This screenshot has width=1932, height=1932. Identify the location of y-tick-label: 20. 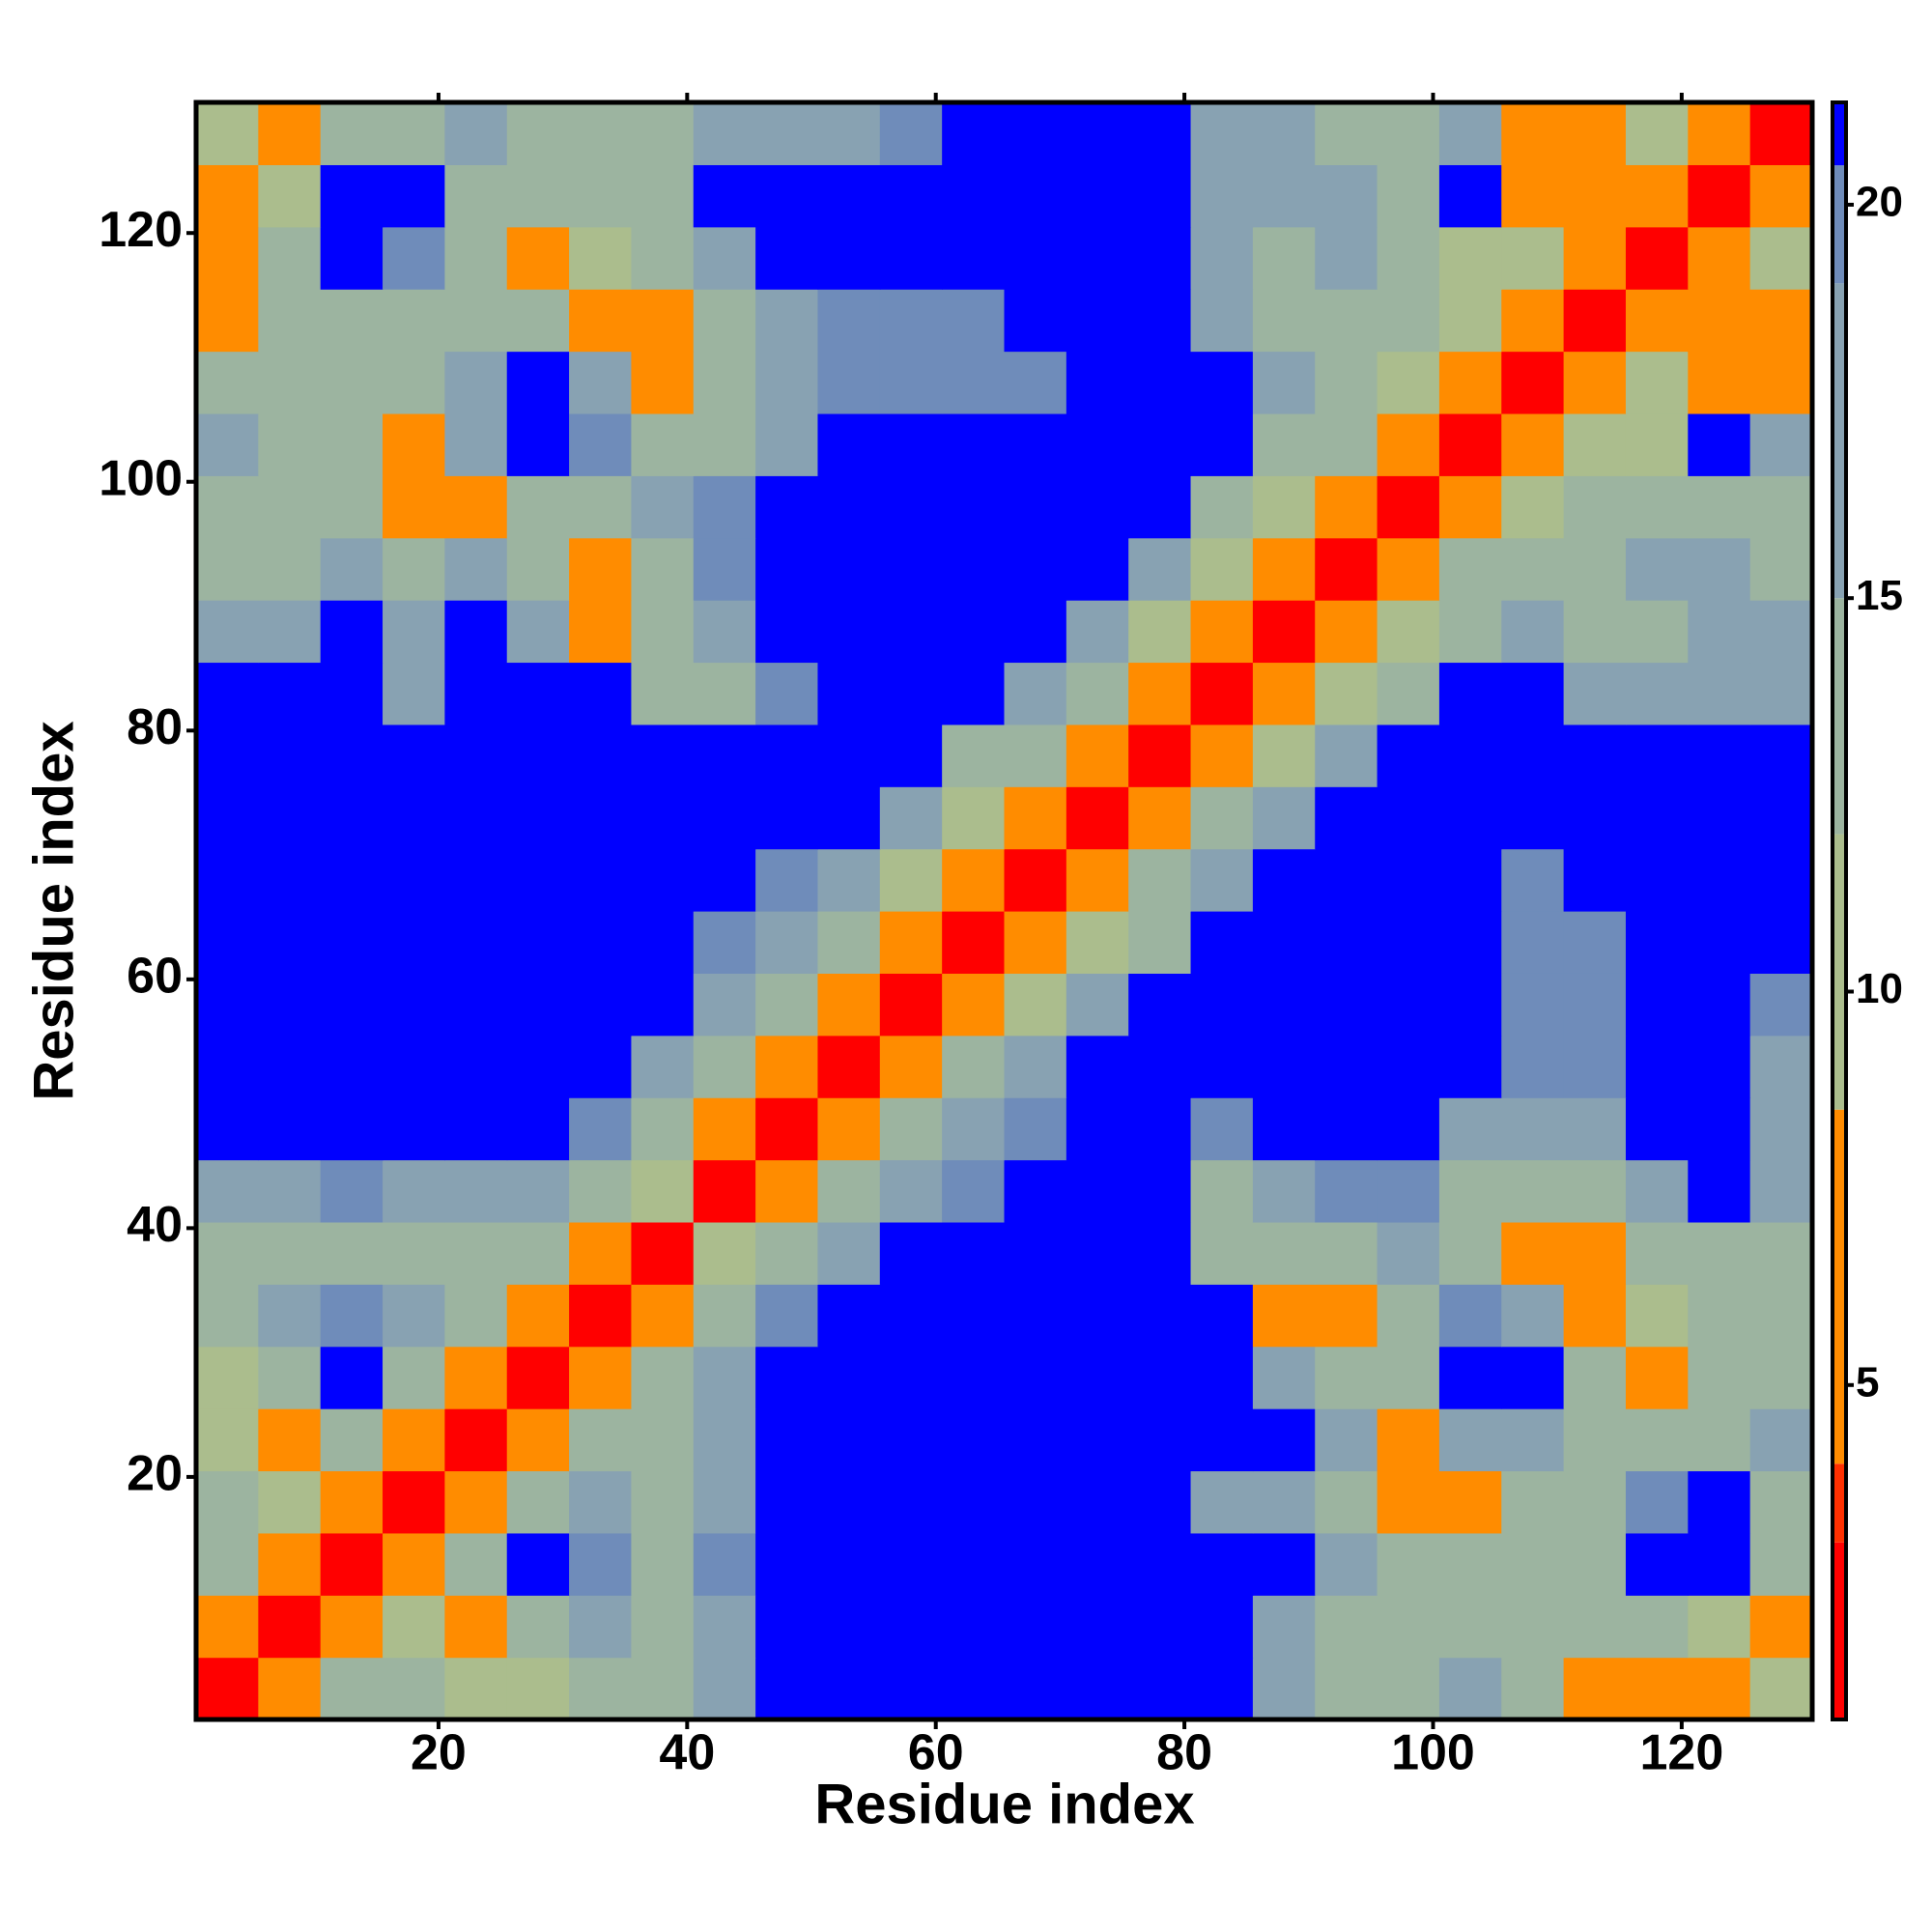
(155, 1474).